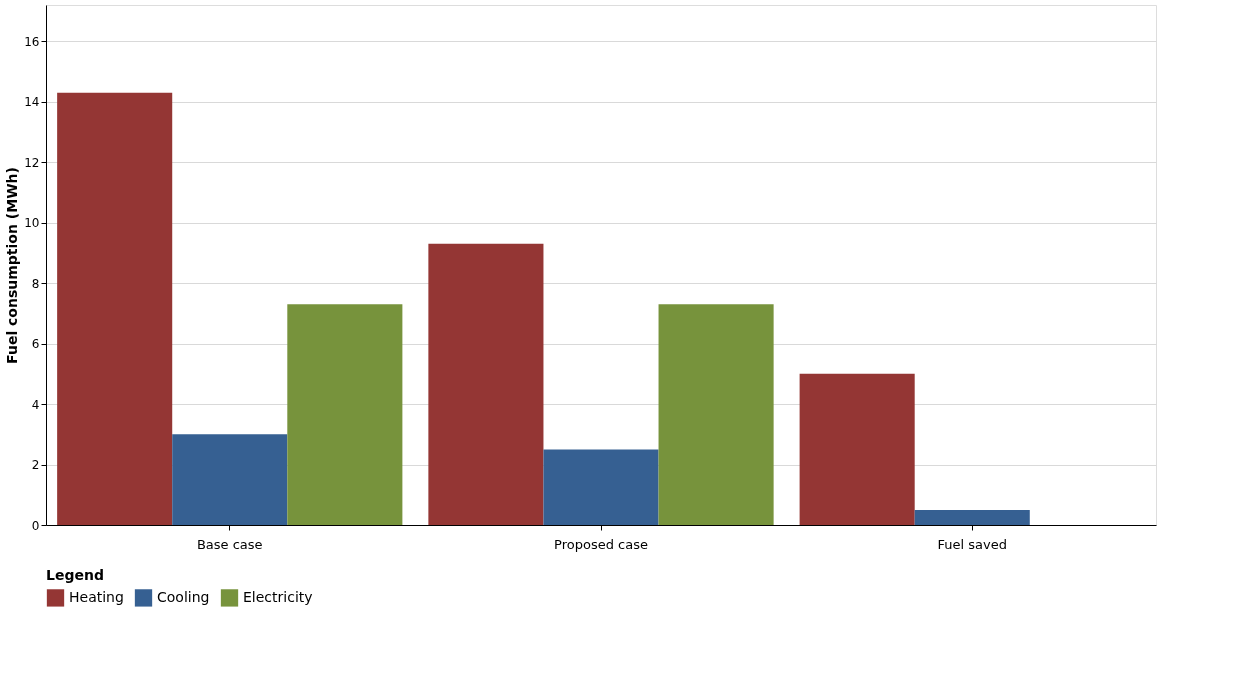 Image resolution: width=1248 pixels, height=684 pixels. What do you see at coordinates (972, 544) in the screenshot?
I see `x-tick-label: Fuel saved` at bounding box center [972, 544].